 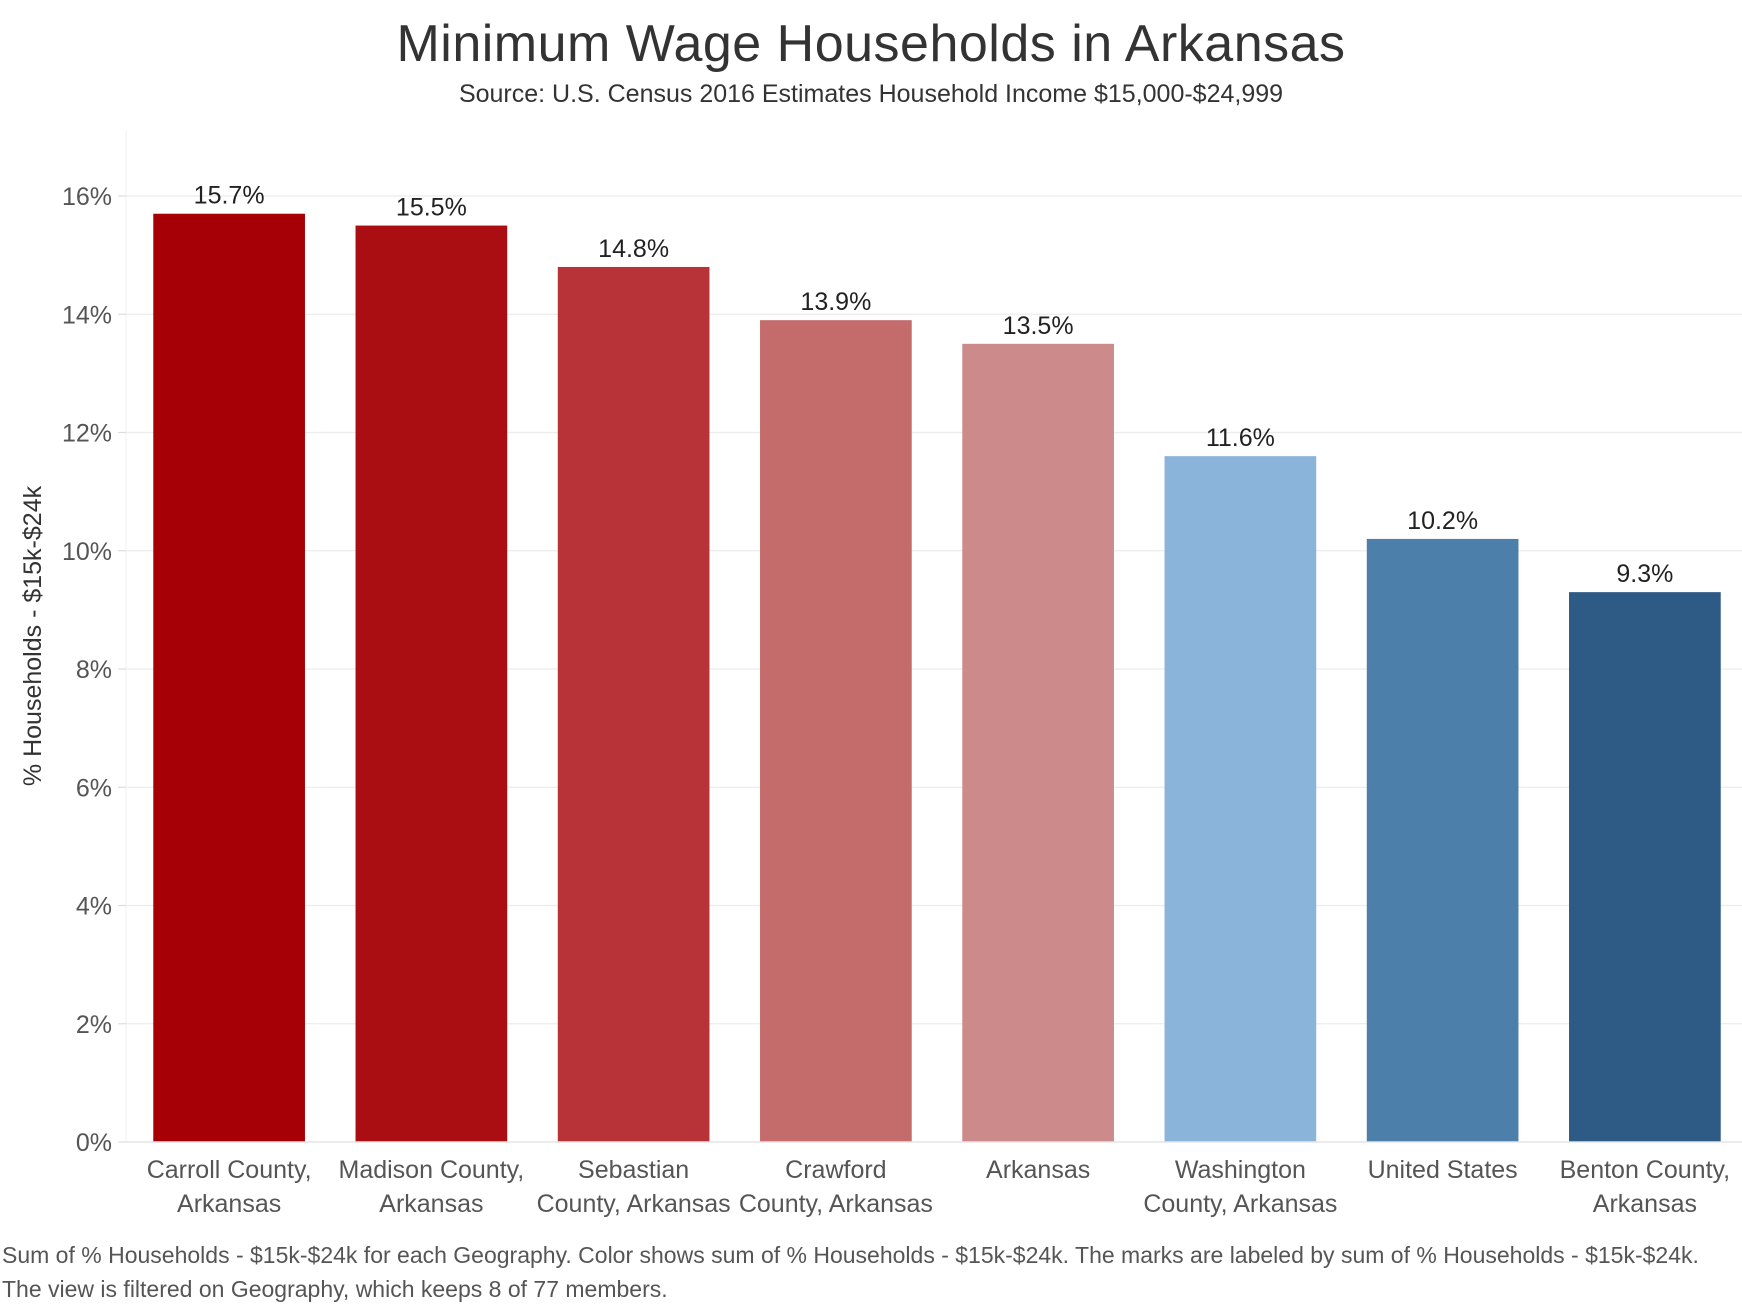 What do you see at coordinates (94, 788) in the screenshot?
I see `y-tick-label: 6%` at bounding box center [94, 788].